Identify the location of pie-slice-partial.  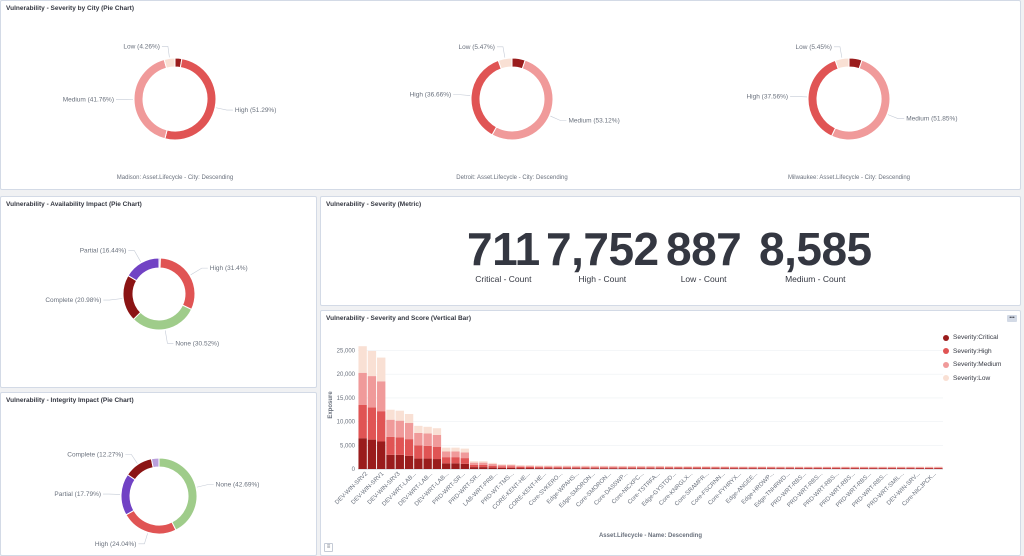
(128, 494).